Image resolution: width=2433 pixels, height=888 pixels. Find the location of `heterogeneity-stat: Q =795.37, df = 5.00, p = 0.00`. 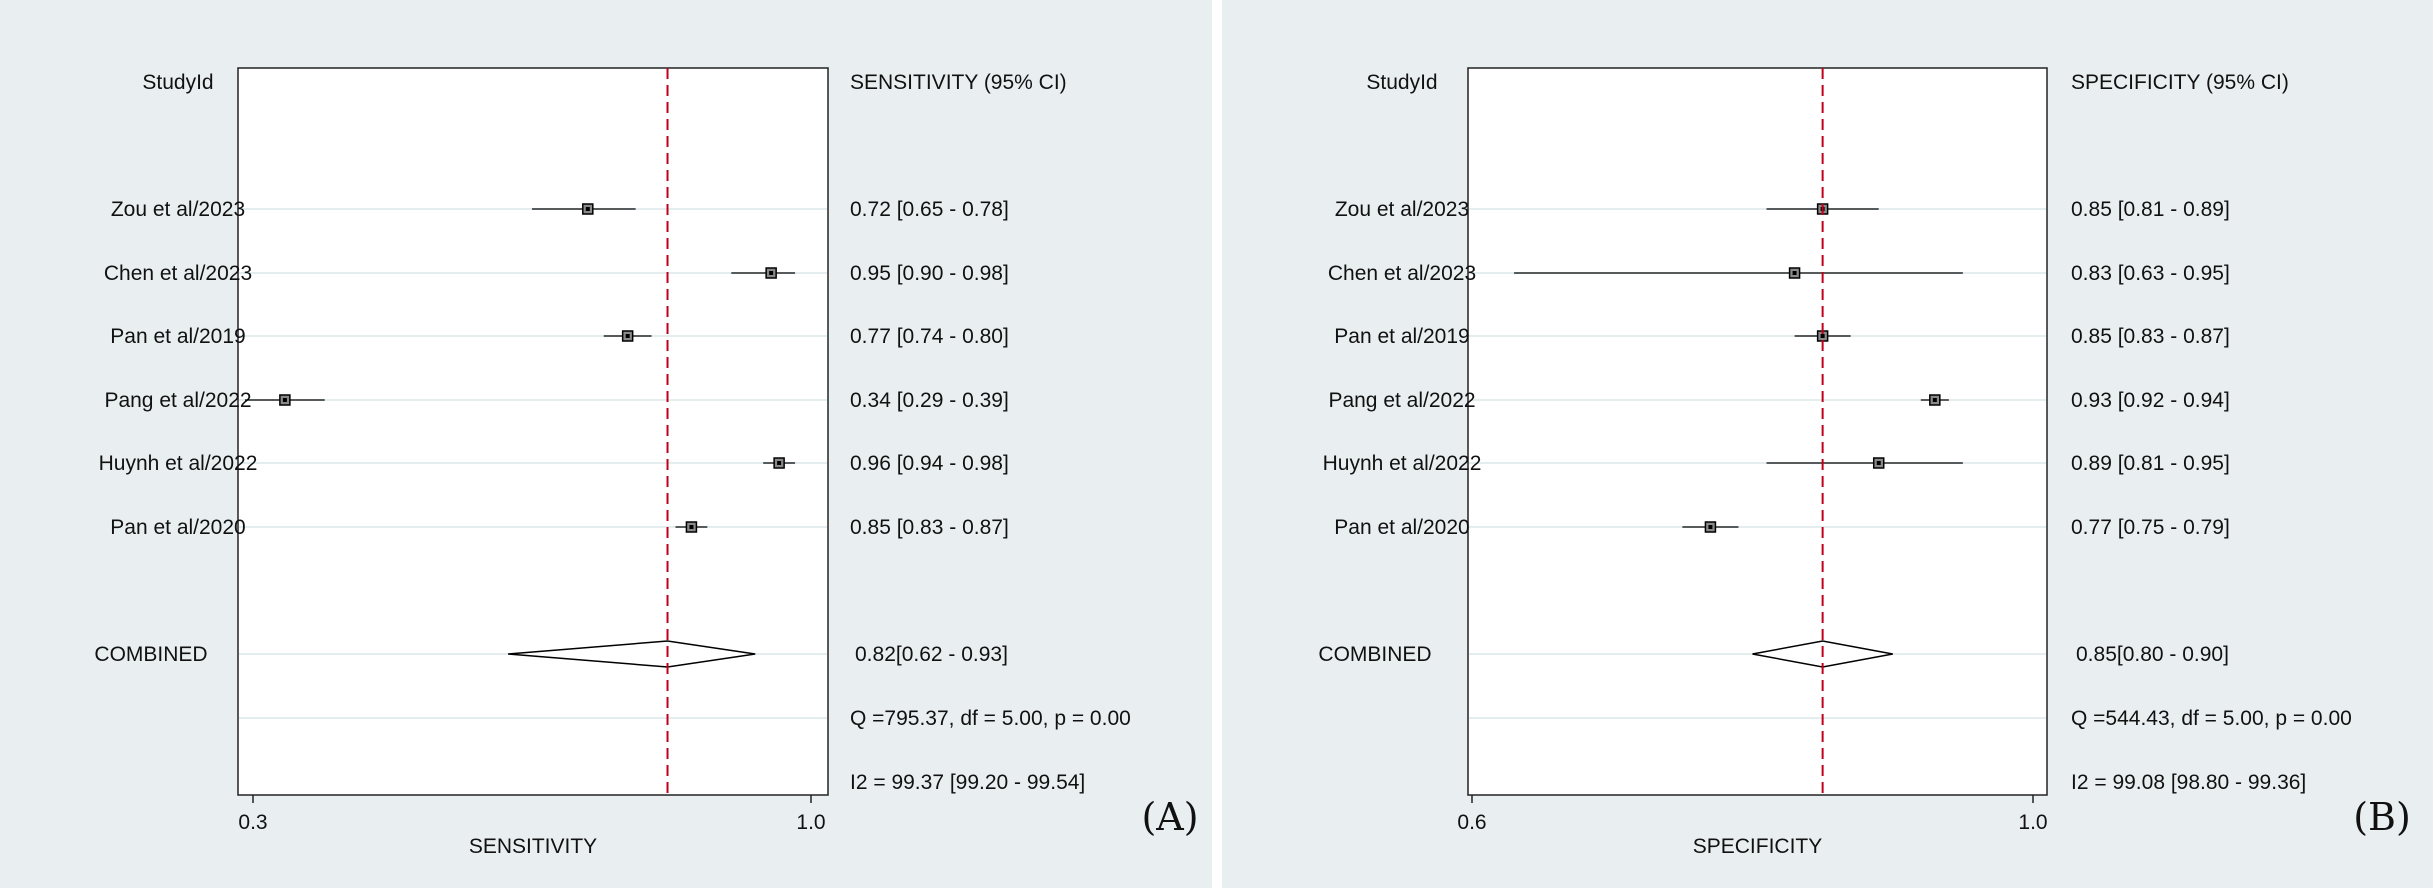

heterogeneity-stat: Q =795.37, df = 5.00, p = 0.00 is located at coordinates (990, 718).